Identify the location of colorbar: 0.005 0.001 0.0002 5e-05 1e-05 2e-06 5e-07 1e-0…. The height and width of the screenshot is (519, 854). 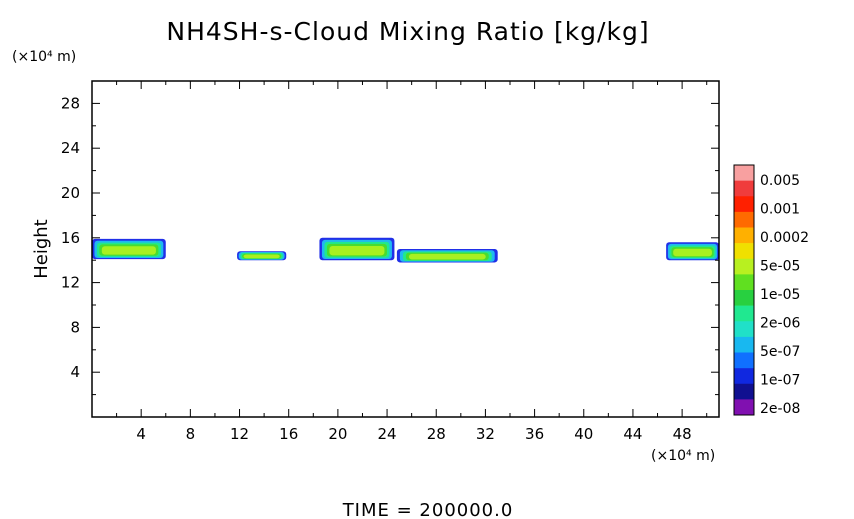
(771, 290).